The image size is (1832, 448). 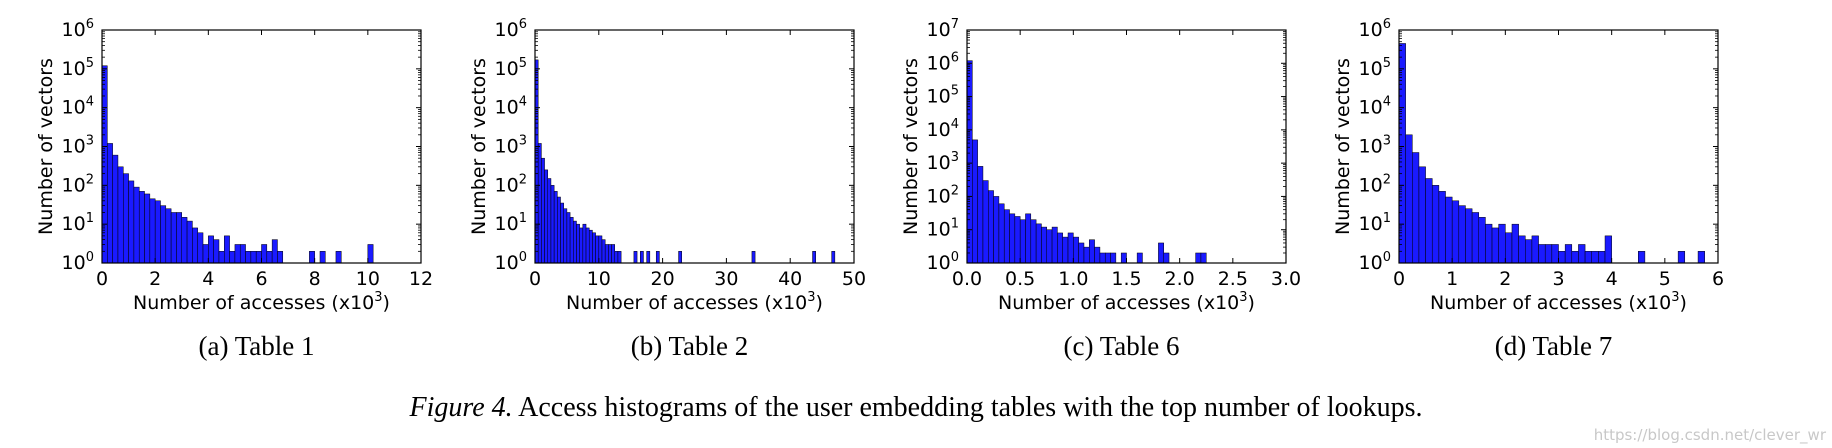 I want to click on subcaption: (a) Table 1, so click(x=256, y=346).